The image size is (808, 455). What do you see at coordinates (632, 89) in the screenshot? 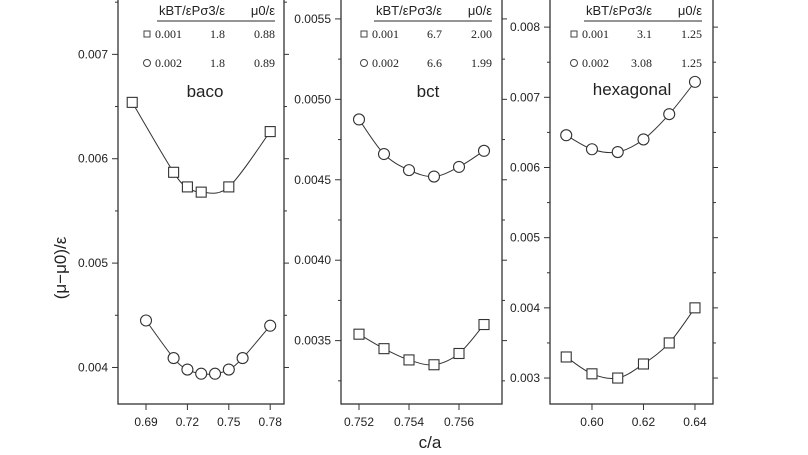
I see `panel-title: hexagonal` at bounding box center [632, 89].